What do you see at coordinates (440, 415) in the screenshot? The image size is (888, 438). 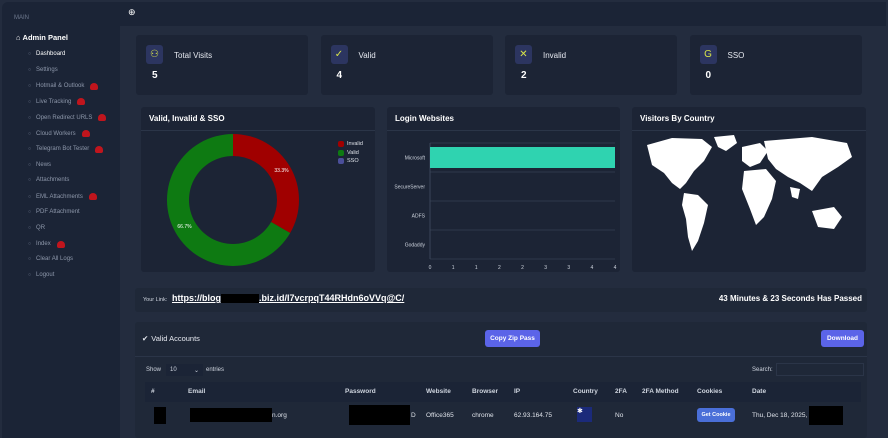 I see `website-cell: Office365` at bounding box center [440, 415].